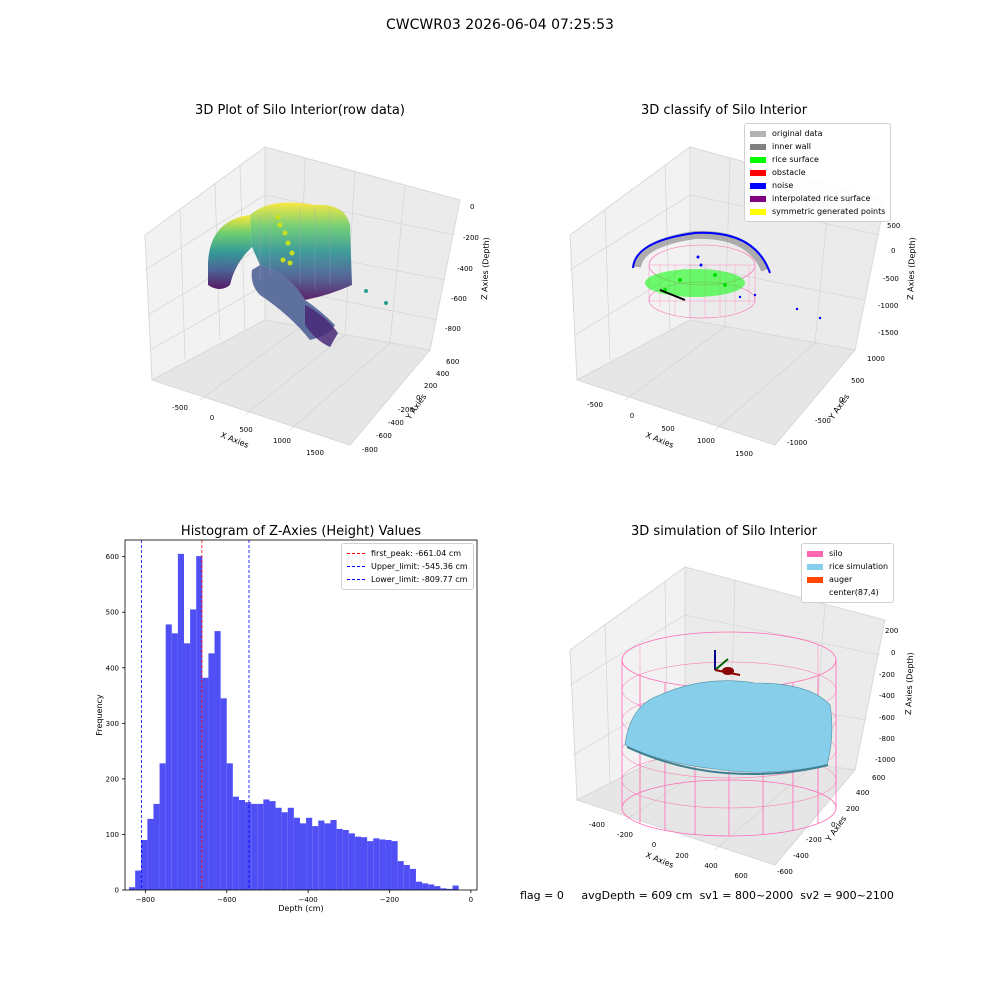  What do you see at coordinates (886, 695) in the screenshot?
I see `plot4-z-tick-labels: 200 0 -200 -400 -600 -800 -1000` at bounding box center [886, 695].